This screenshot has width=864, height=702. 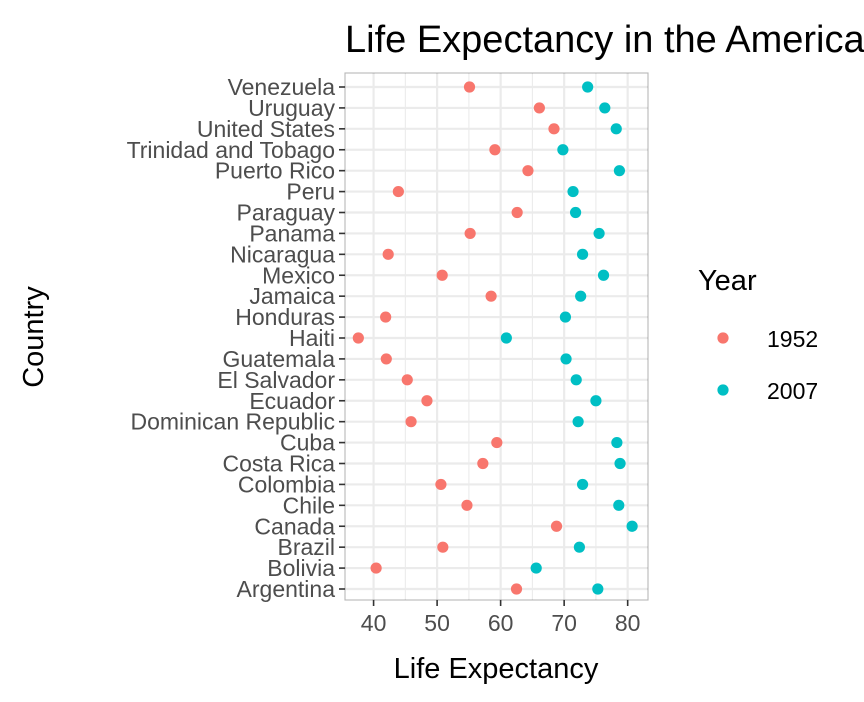 I want to click on x-tick-label: 50, so click(x=437, y=623).